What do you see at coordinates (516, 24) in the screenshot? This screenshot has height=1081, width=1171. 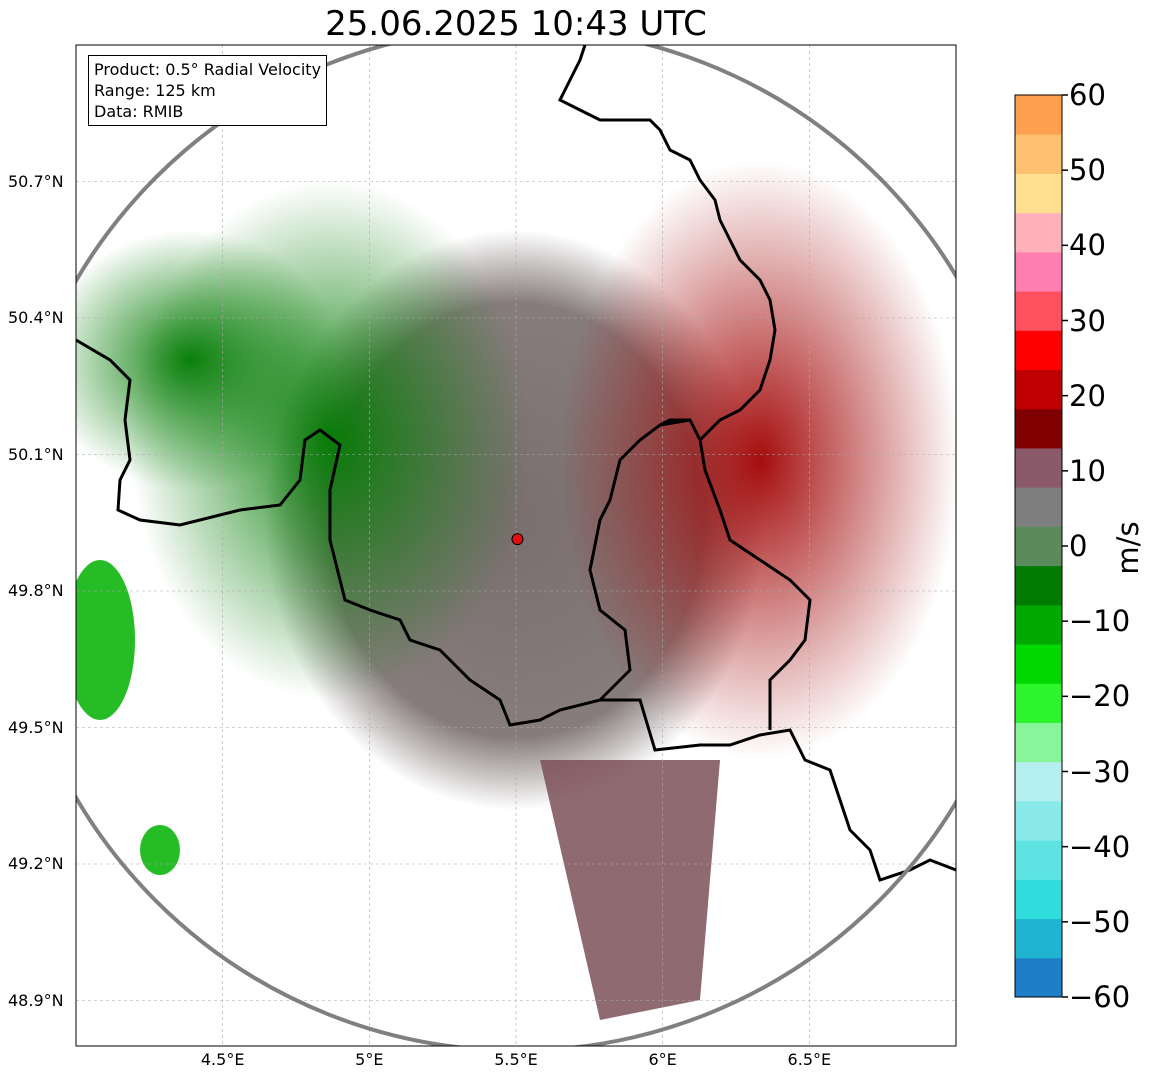 I see `map-title: 25.06.2025 10:43 UTC` at bounding box center [516, 24].